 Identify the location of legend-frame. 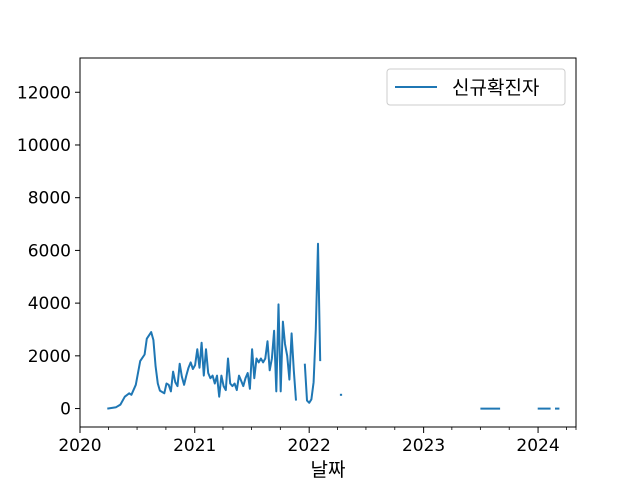
(476, 87).